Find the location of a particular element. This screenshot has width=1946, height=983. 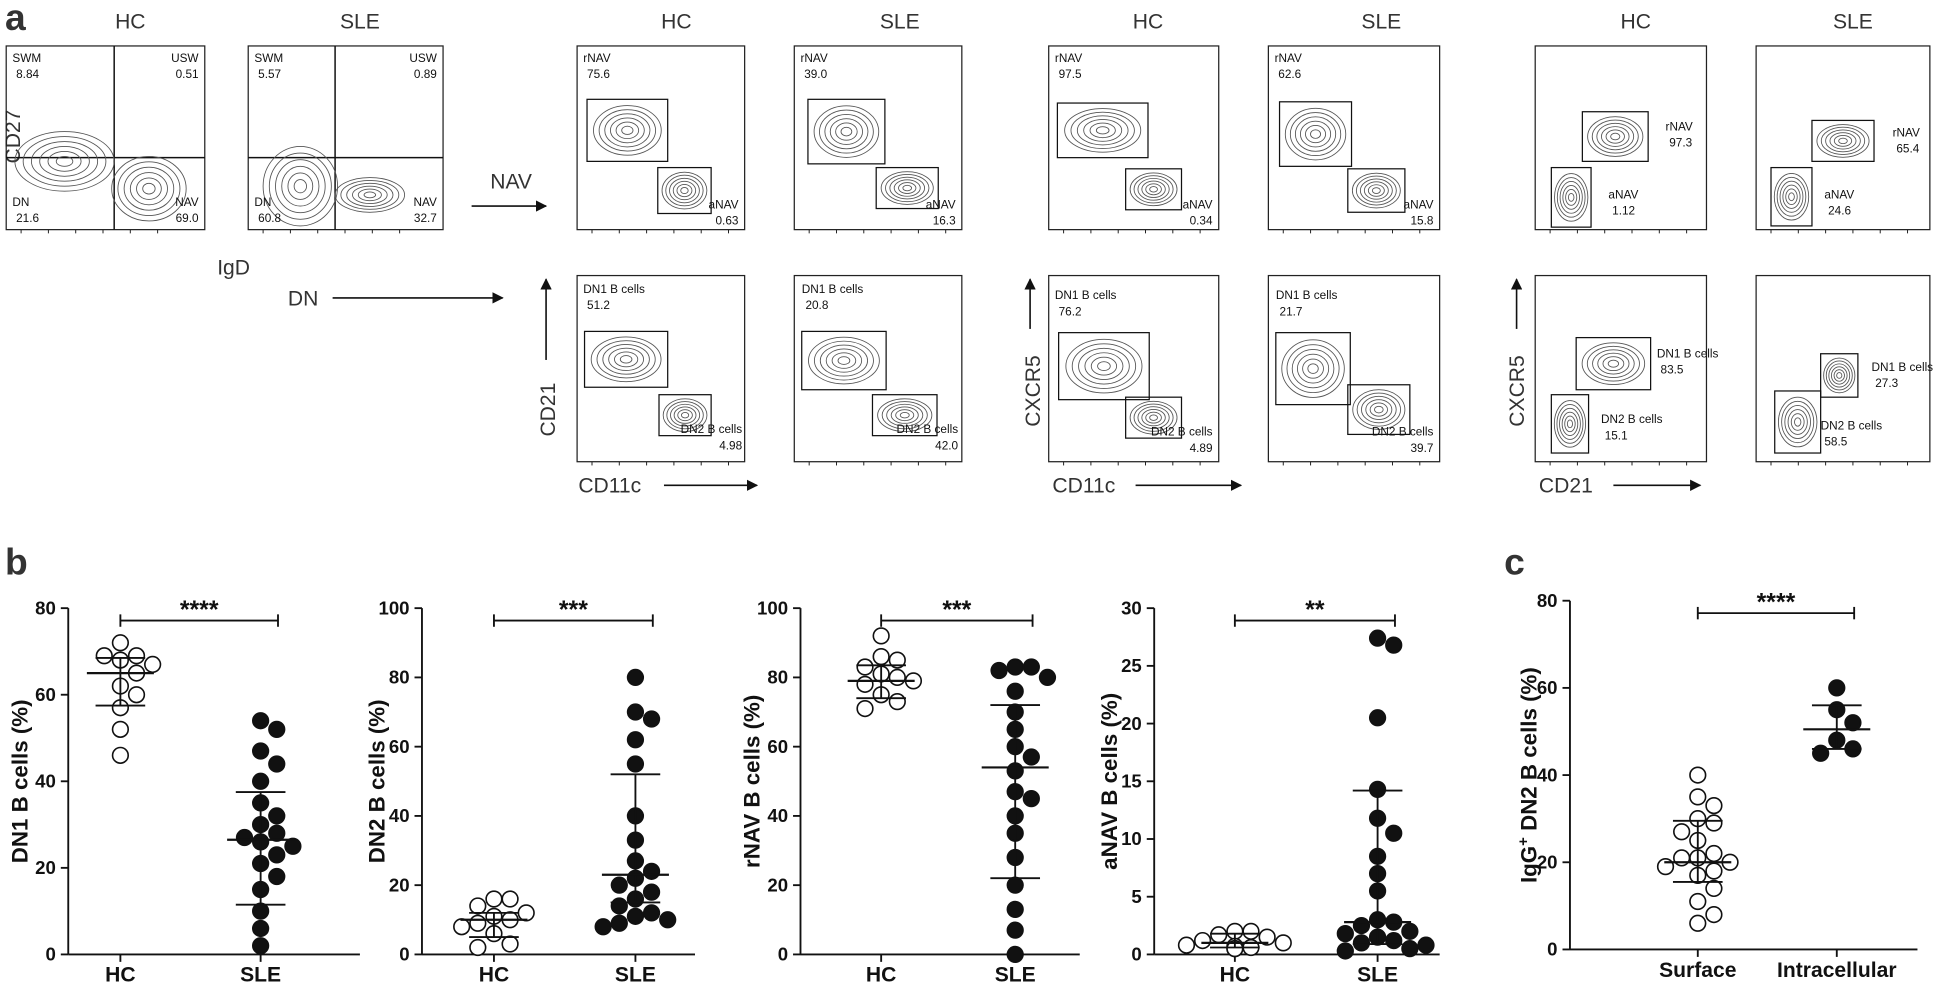

gate-name: NAV is located at coordinates (186, 202).